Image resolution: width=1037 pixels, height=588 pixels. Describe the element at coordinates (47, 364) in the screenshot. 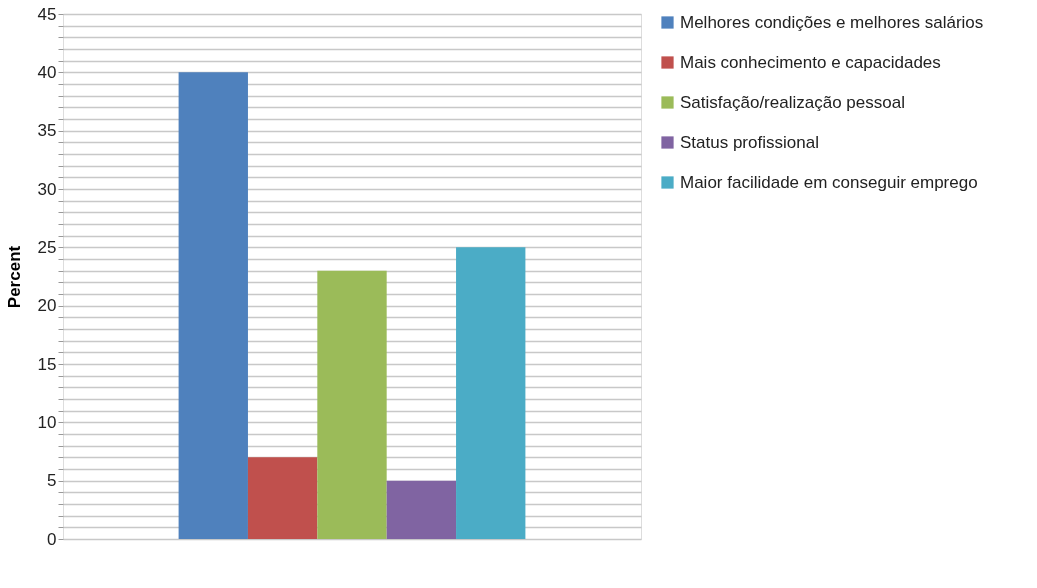

I see `y-tick-label: 15` at that location.